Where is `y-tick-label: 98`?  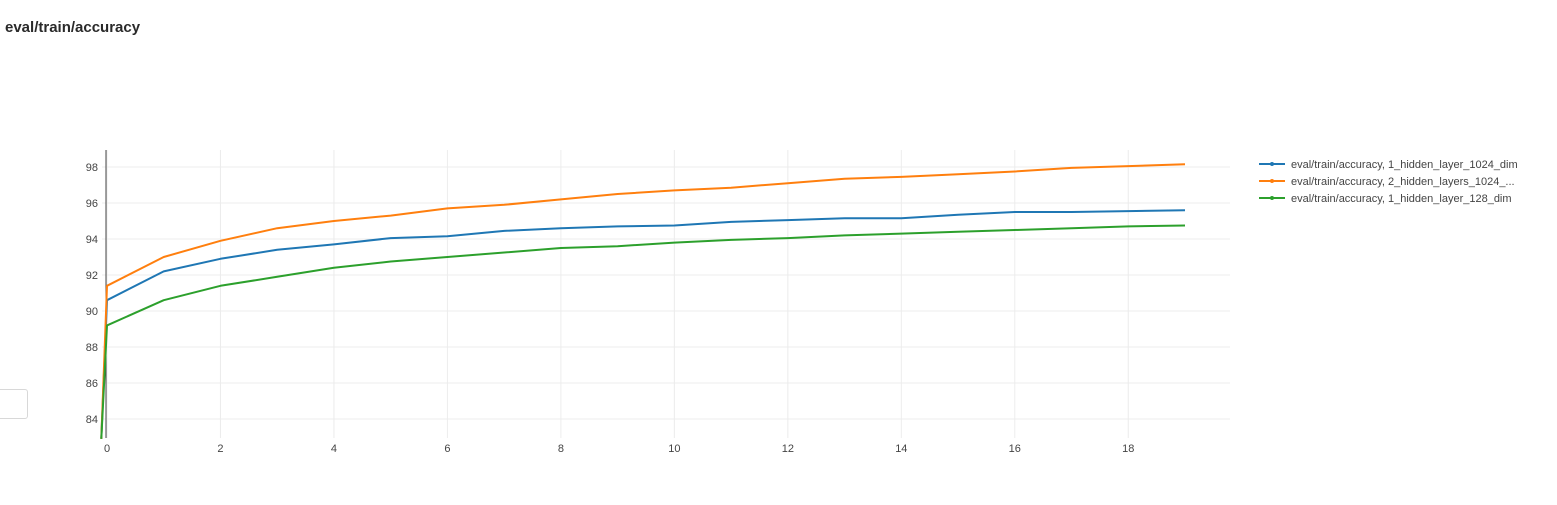
y-tick-label: 98 is located at coordinates (92, 168).